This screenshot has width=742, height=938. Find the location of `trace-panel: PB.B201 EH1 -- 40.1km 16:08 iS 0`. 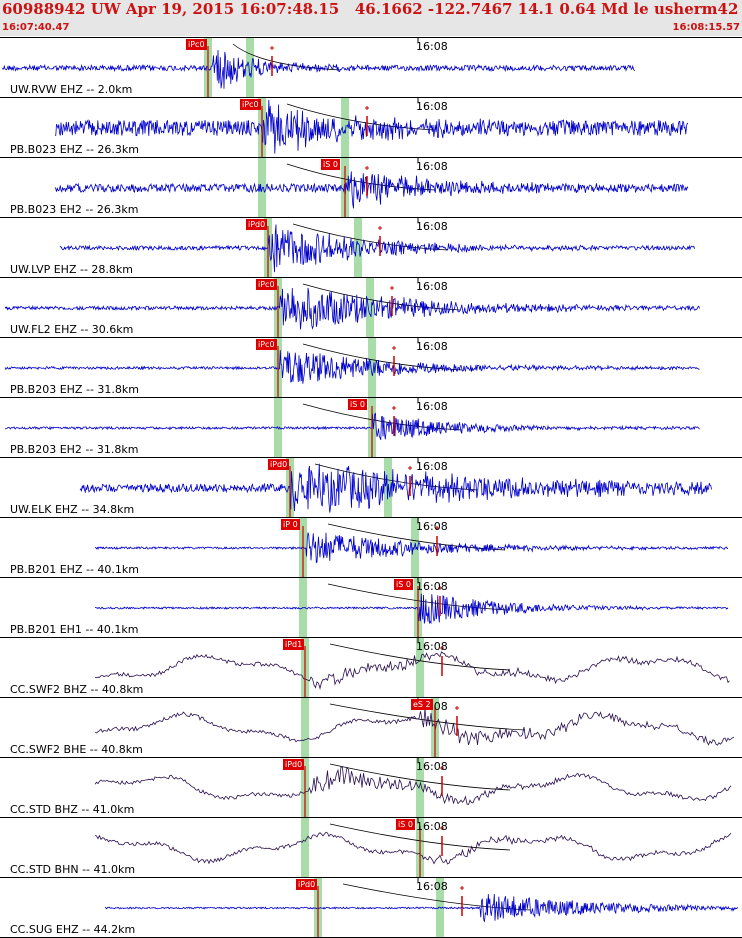

trace-panel: PB.B201 EH1 -- 40.1km 16:08 iS 0 is located at coordinates (371, 607).